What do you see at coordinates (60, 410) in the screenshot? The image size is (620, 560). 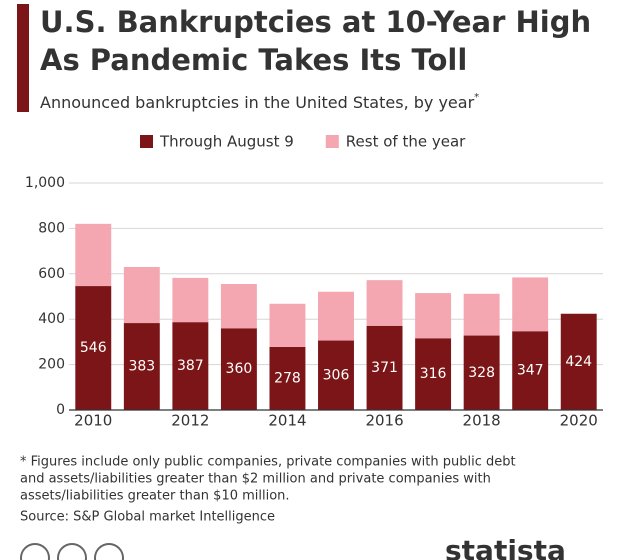 I see `y-tick-label: 0` at bounding box center [60, 410].